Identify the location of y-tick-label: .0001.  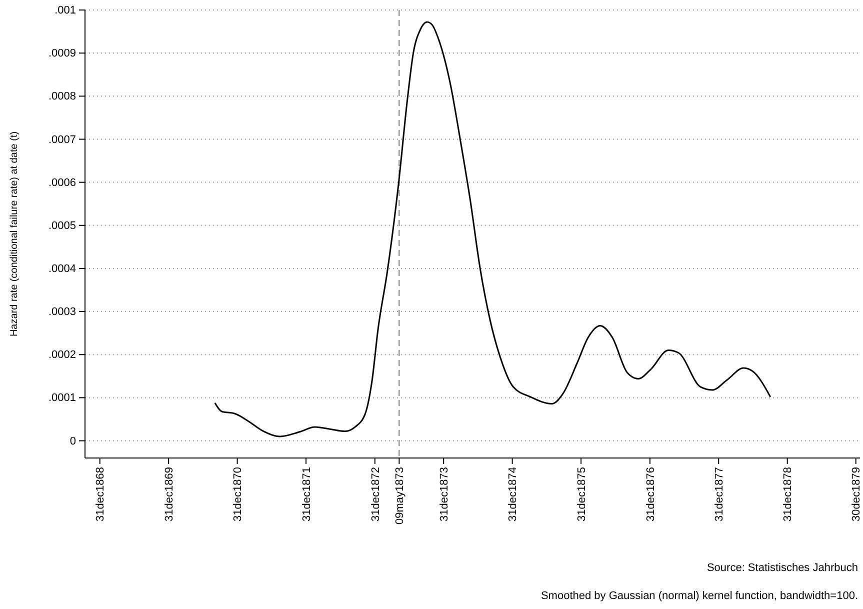
(62, 398).